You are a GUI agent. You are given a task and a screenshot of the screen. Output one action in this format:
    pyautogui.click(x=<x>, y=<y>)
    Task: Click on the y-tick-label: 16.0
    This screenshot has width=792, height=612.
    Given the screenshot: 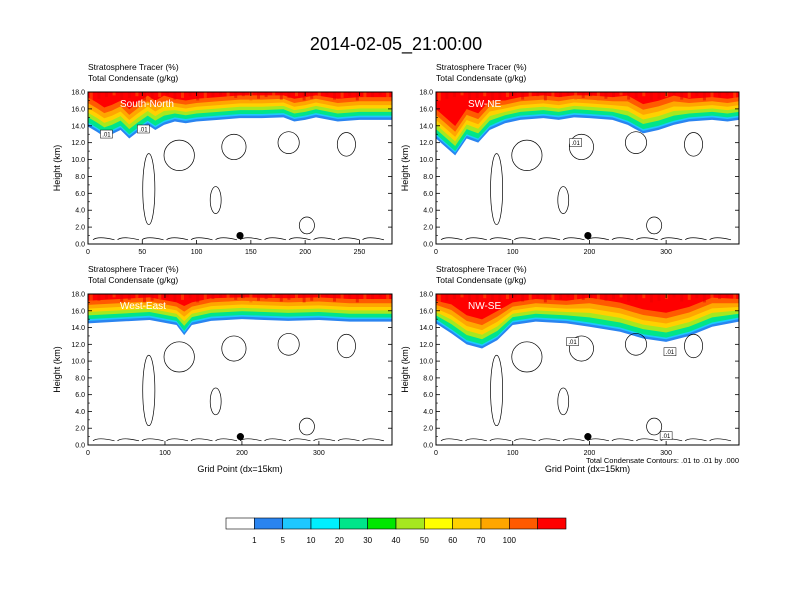 What is the action you would take?
    pyautogui.click(x=426, y=311)
    